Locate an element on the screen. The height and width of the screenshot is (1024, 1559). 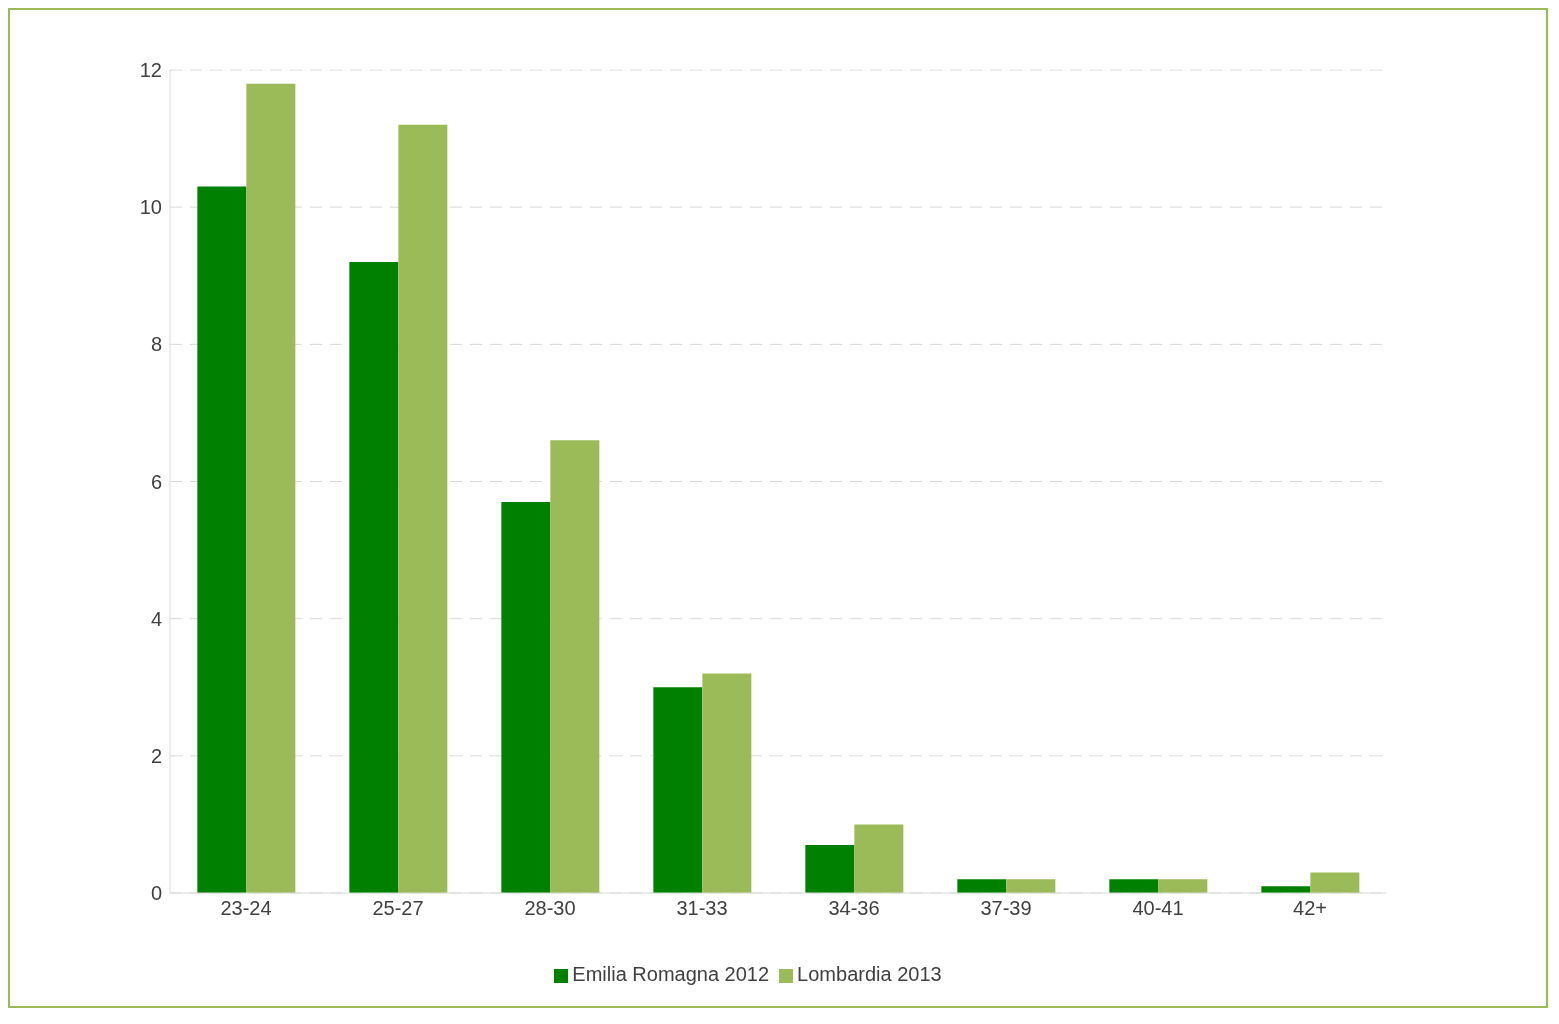
legend-label: Lombardia 2013 is located at coordinates (869, 974).